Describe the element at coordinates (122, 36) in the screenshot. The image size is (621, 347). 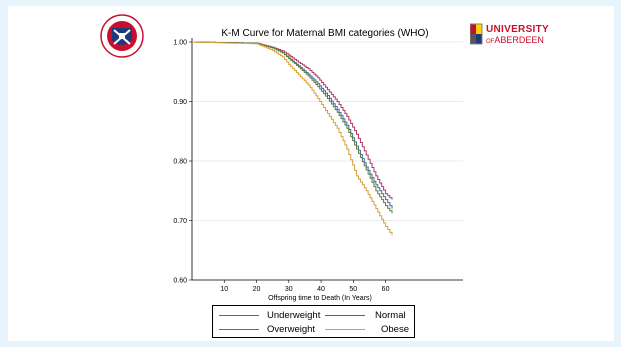
I see `edinburgh-crest-logo` at that location.